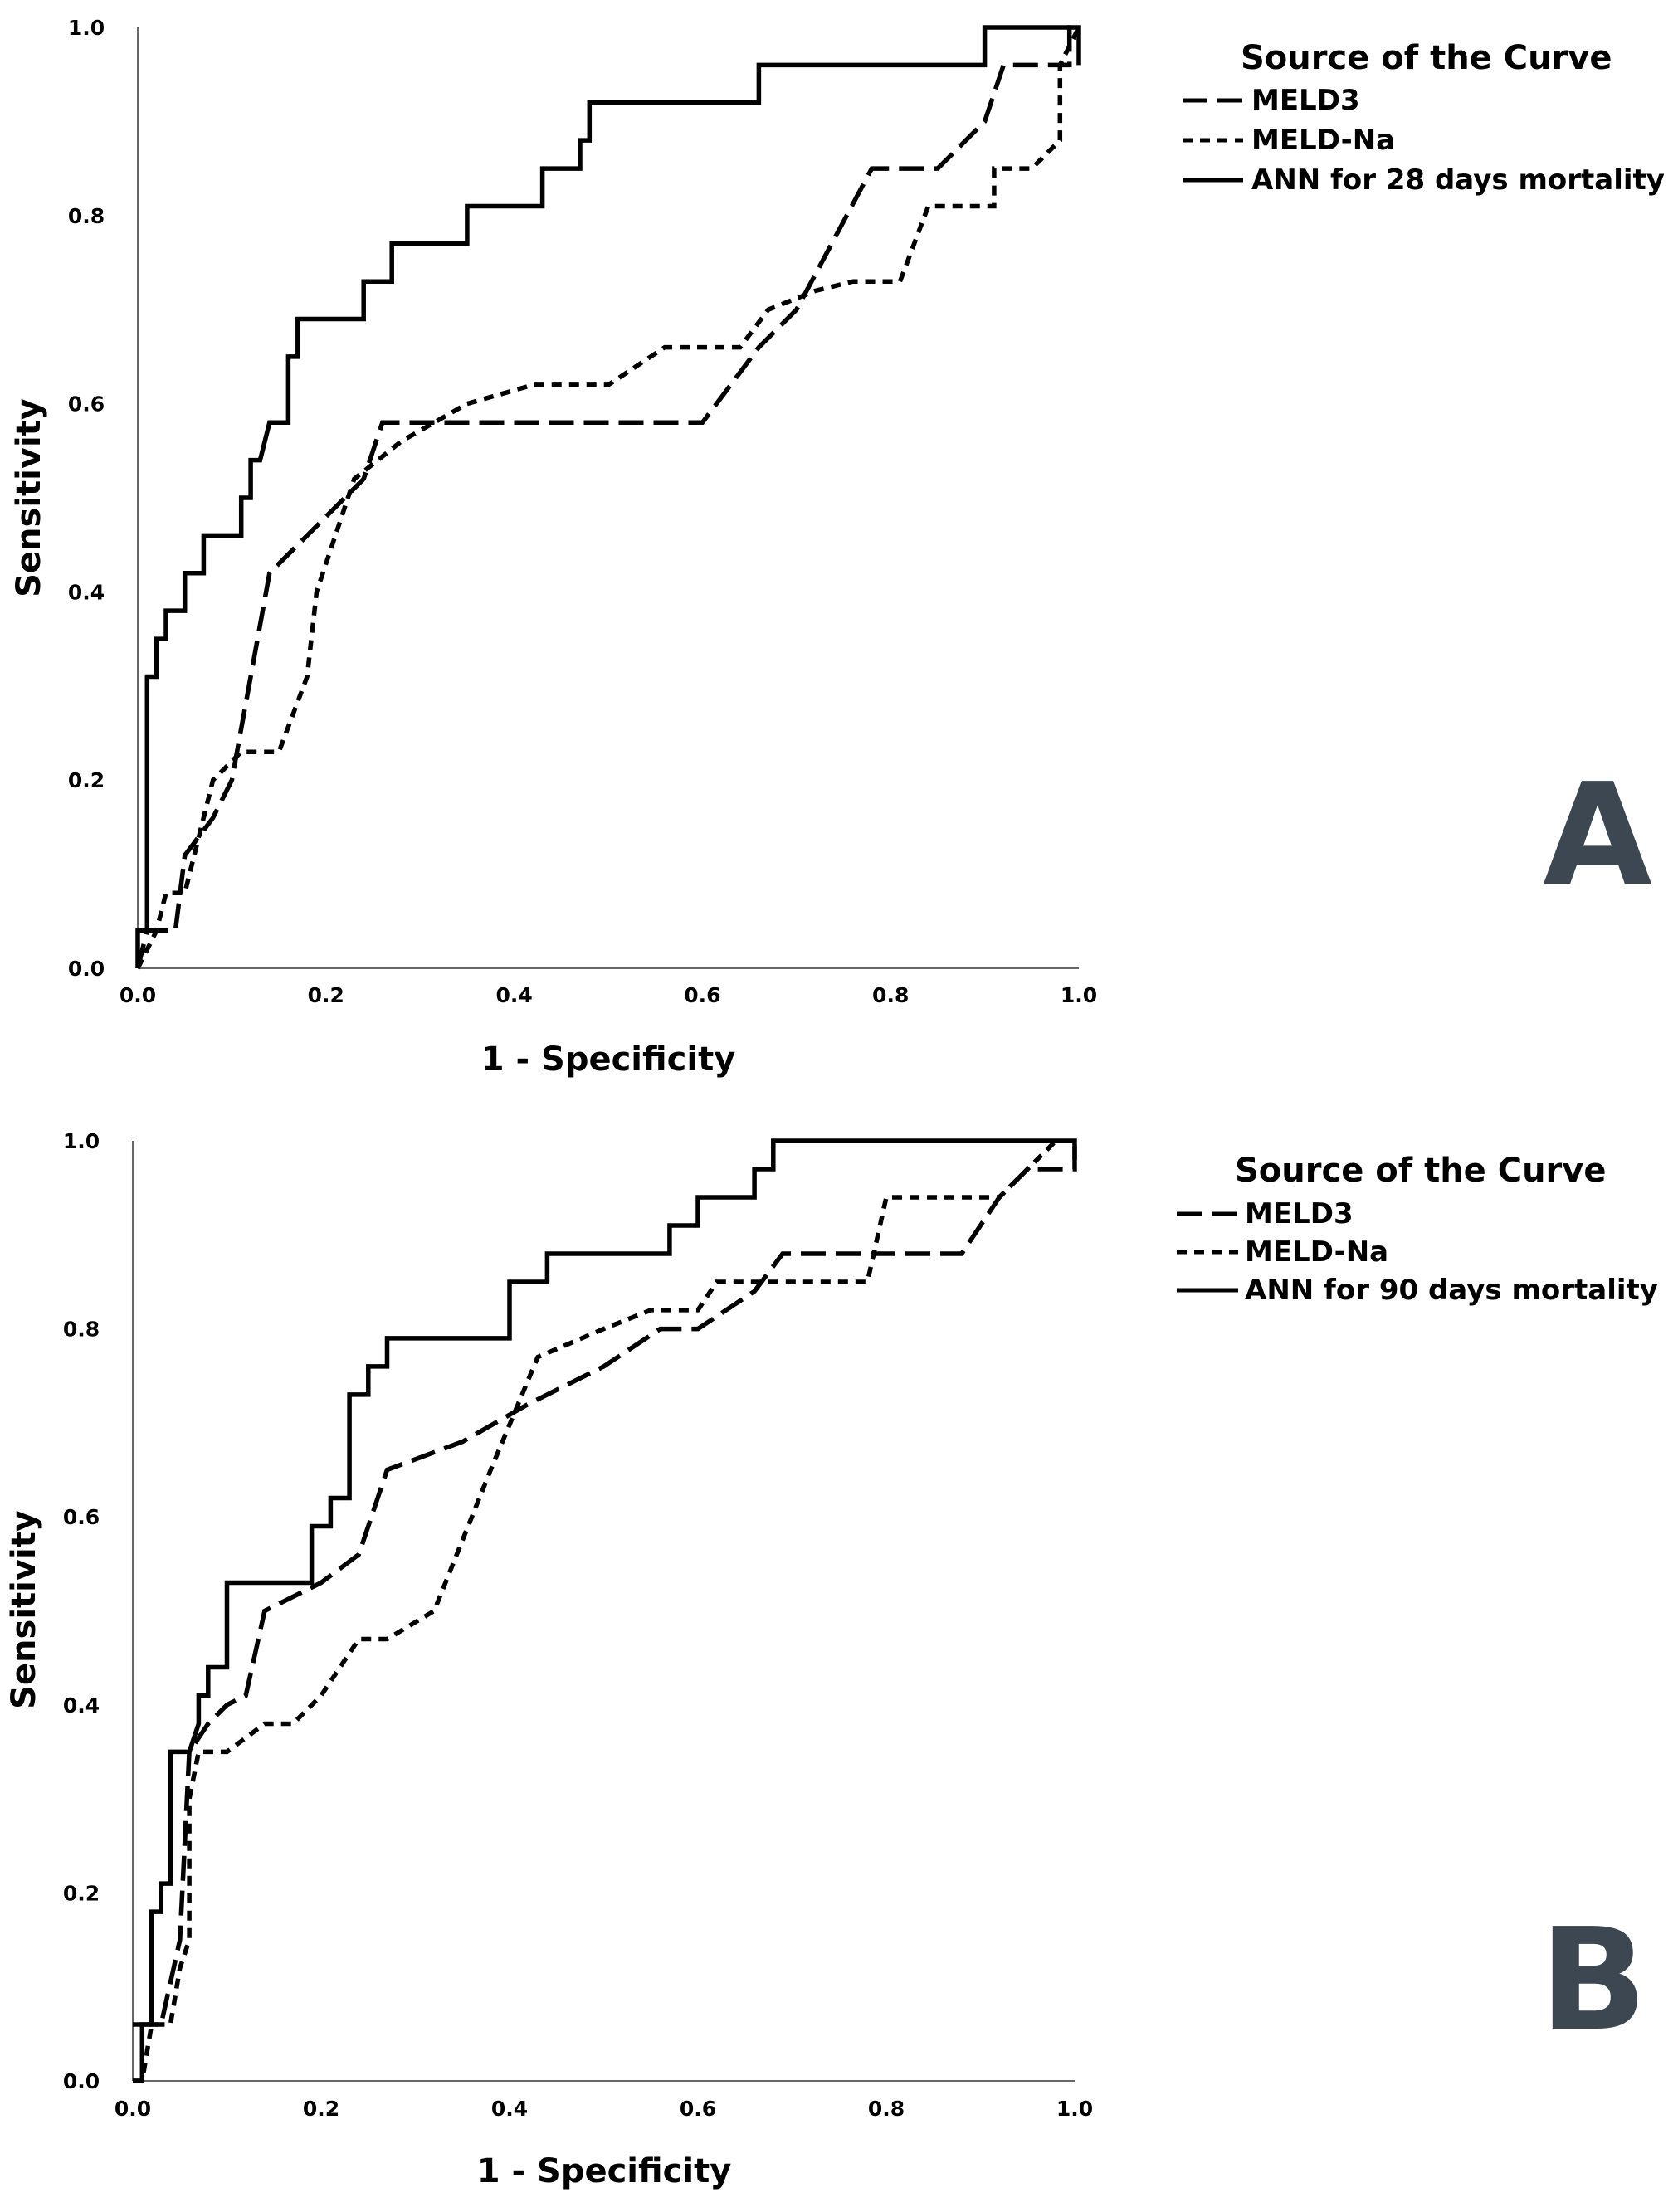 This screenshot has height=2212, width=1678. What do you see at coordinates (1458, 180) in the screenshot?
I see `legend-entry: ANN for 28 days mortality` at bounding box center [1458, 180].